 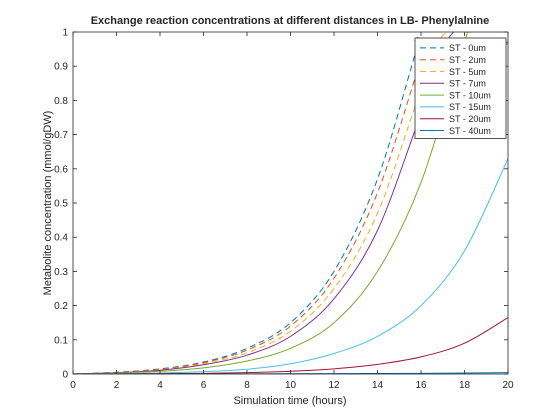 What do you see at coordinates (421, 385) in the screenshot?
I see `x-tick-label: 16` at bounding box center [421, 385].